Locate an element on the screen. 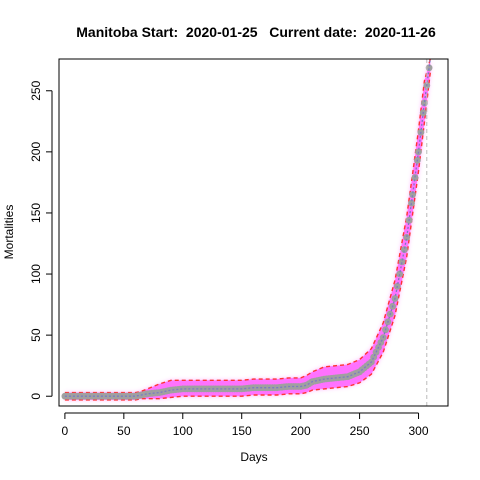 This screenshot has width=480, height=480. y-tick-label: 0 is located at coordinates (36, 396).